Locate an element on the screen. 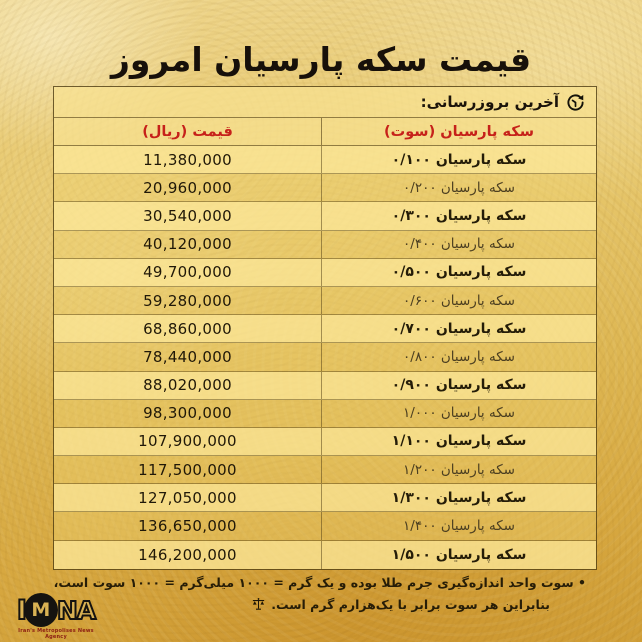 This screenshot has width=642, height=642. price-cell: 98,300,000 is located at coordinates (187, 413).